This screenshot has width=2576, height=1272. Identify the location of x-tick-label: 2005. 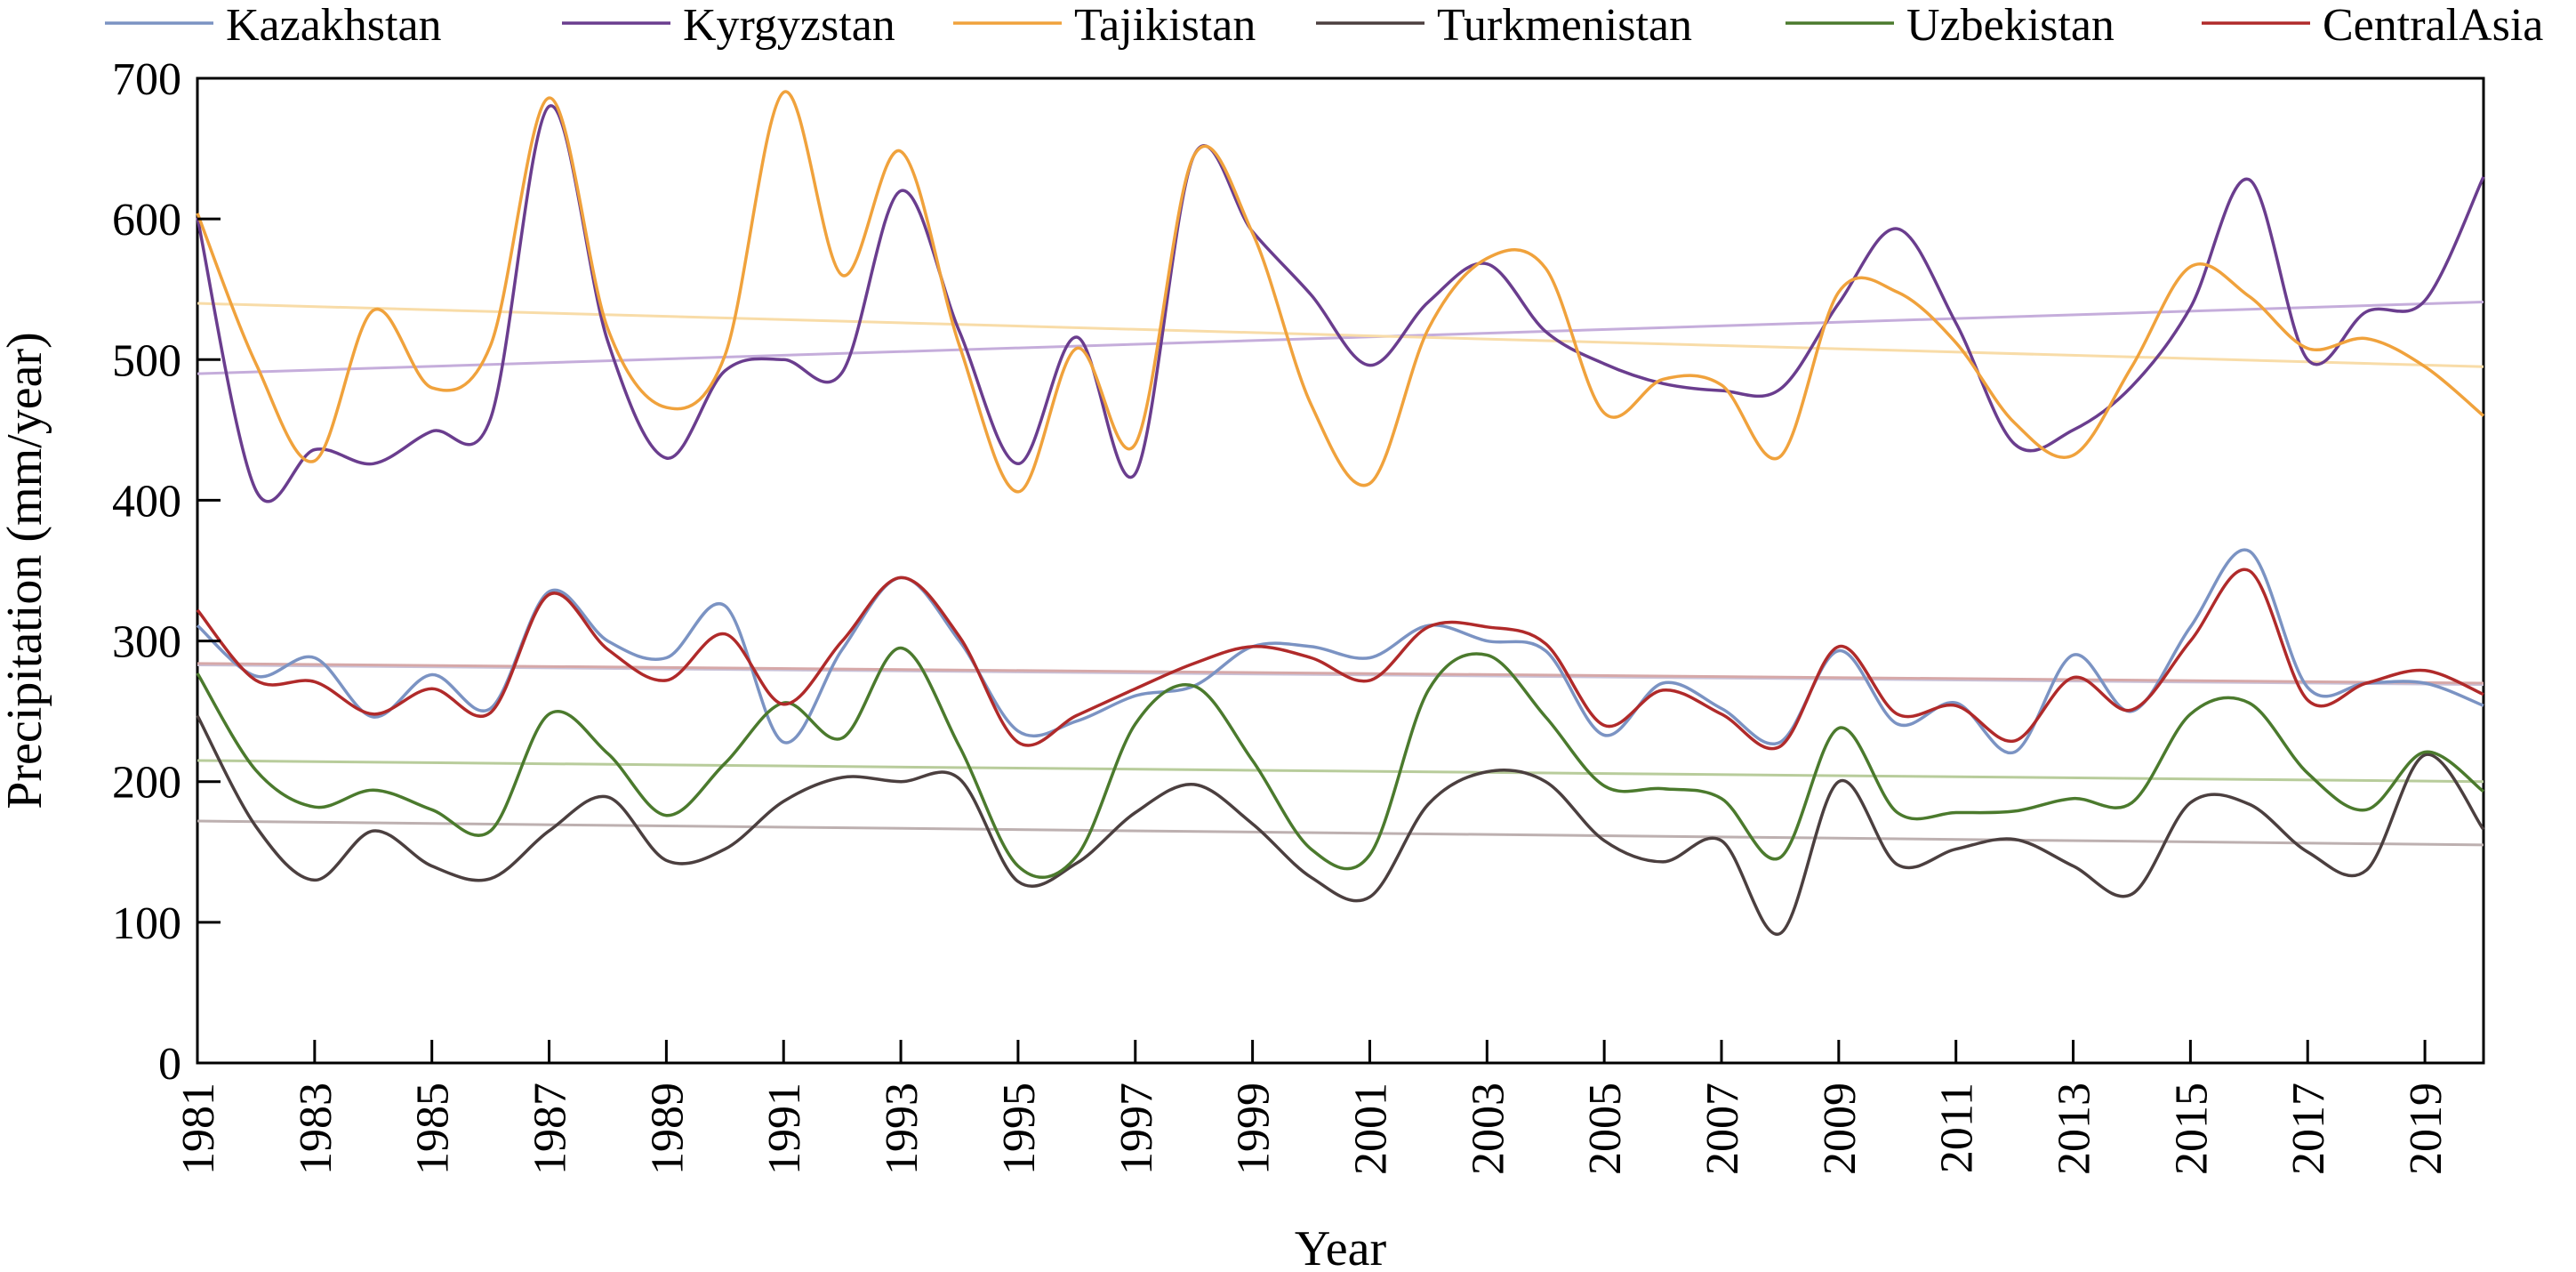
(1605, 1129).